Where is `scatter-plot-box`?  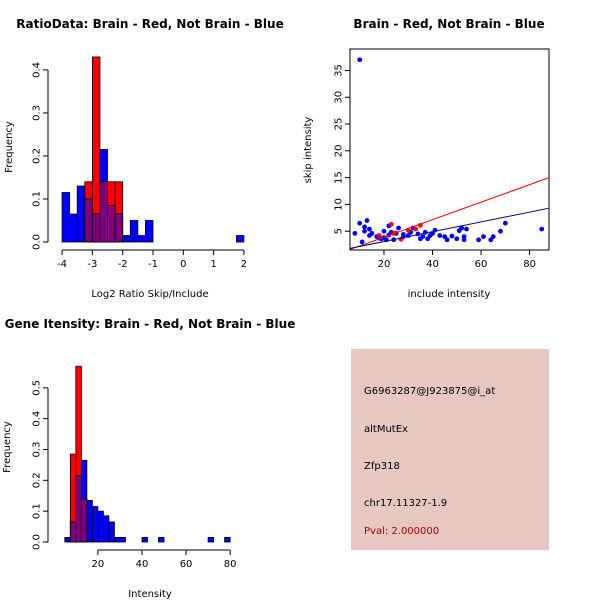
scatter-plot-box is located at coordinates (449, 149).